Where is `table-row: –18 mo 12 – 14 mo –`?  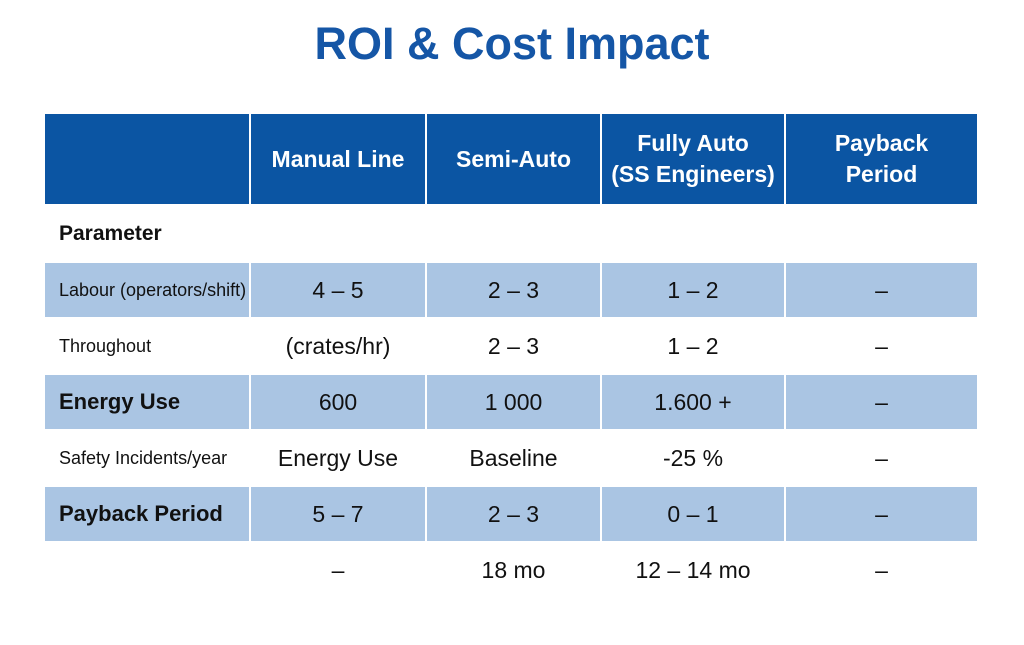
table-row: –18 mo 12 – 14 mo – is located at coordinates (511, 570).